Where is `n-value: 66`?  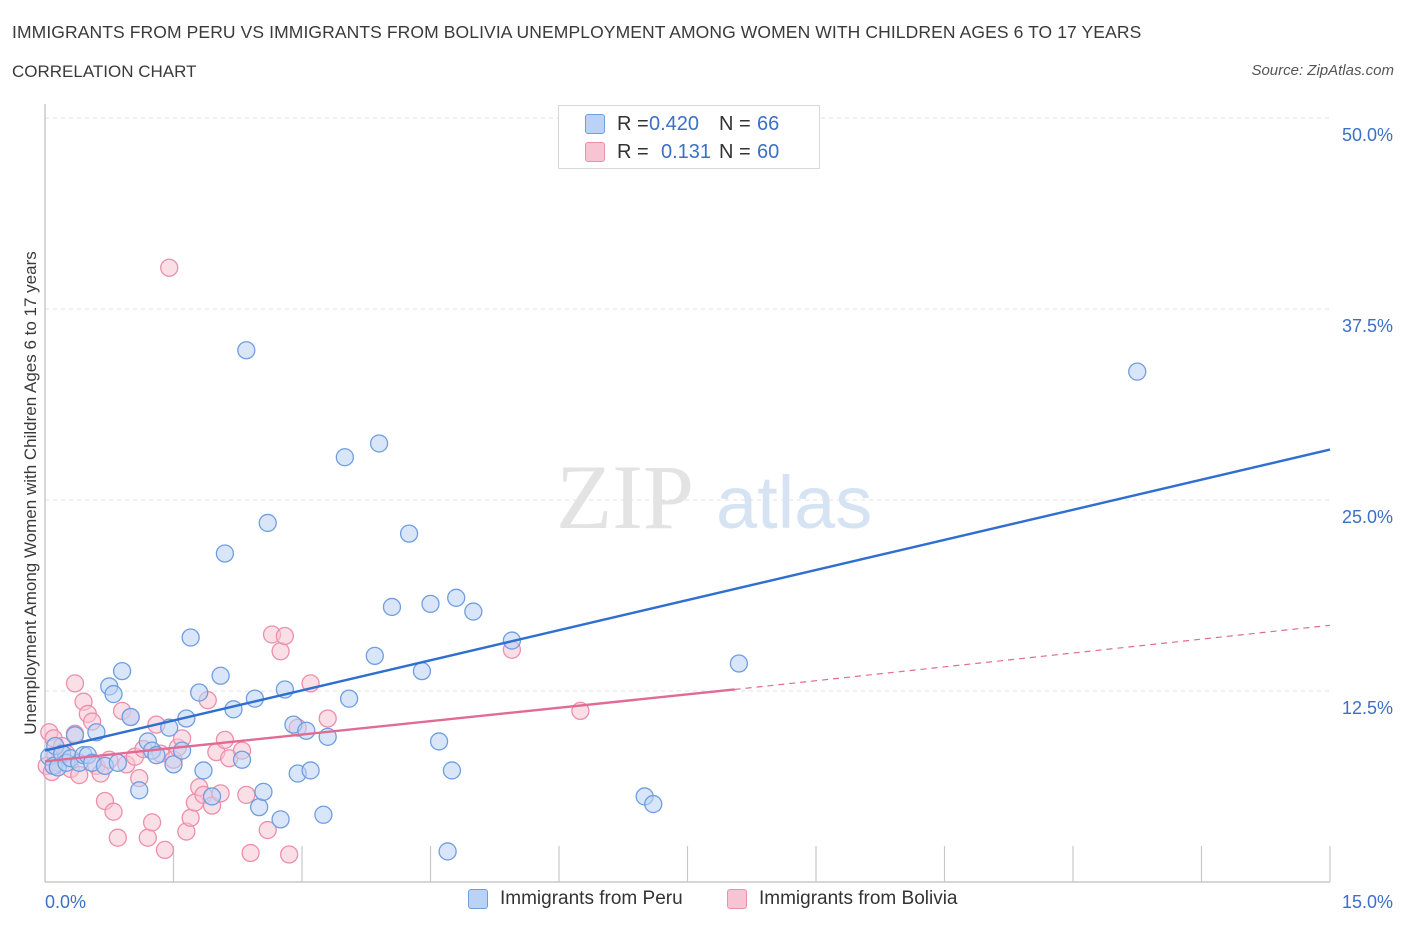
n-value: 66 is located at coordinates (768, 123).